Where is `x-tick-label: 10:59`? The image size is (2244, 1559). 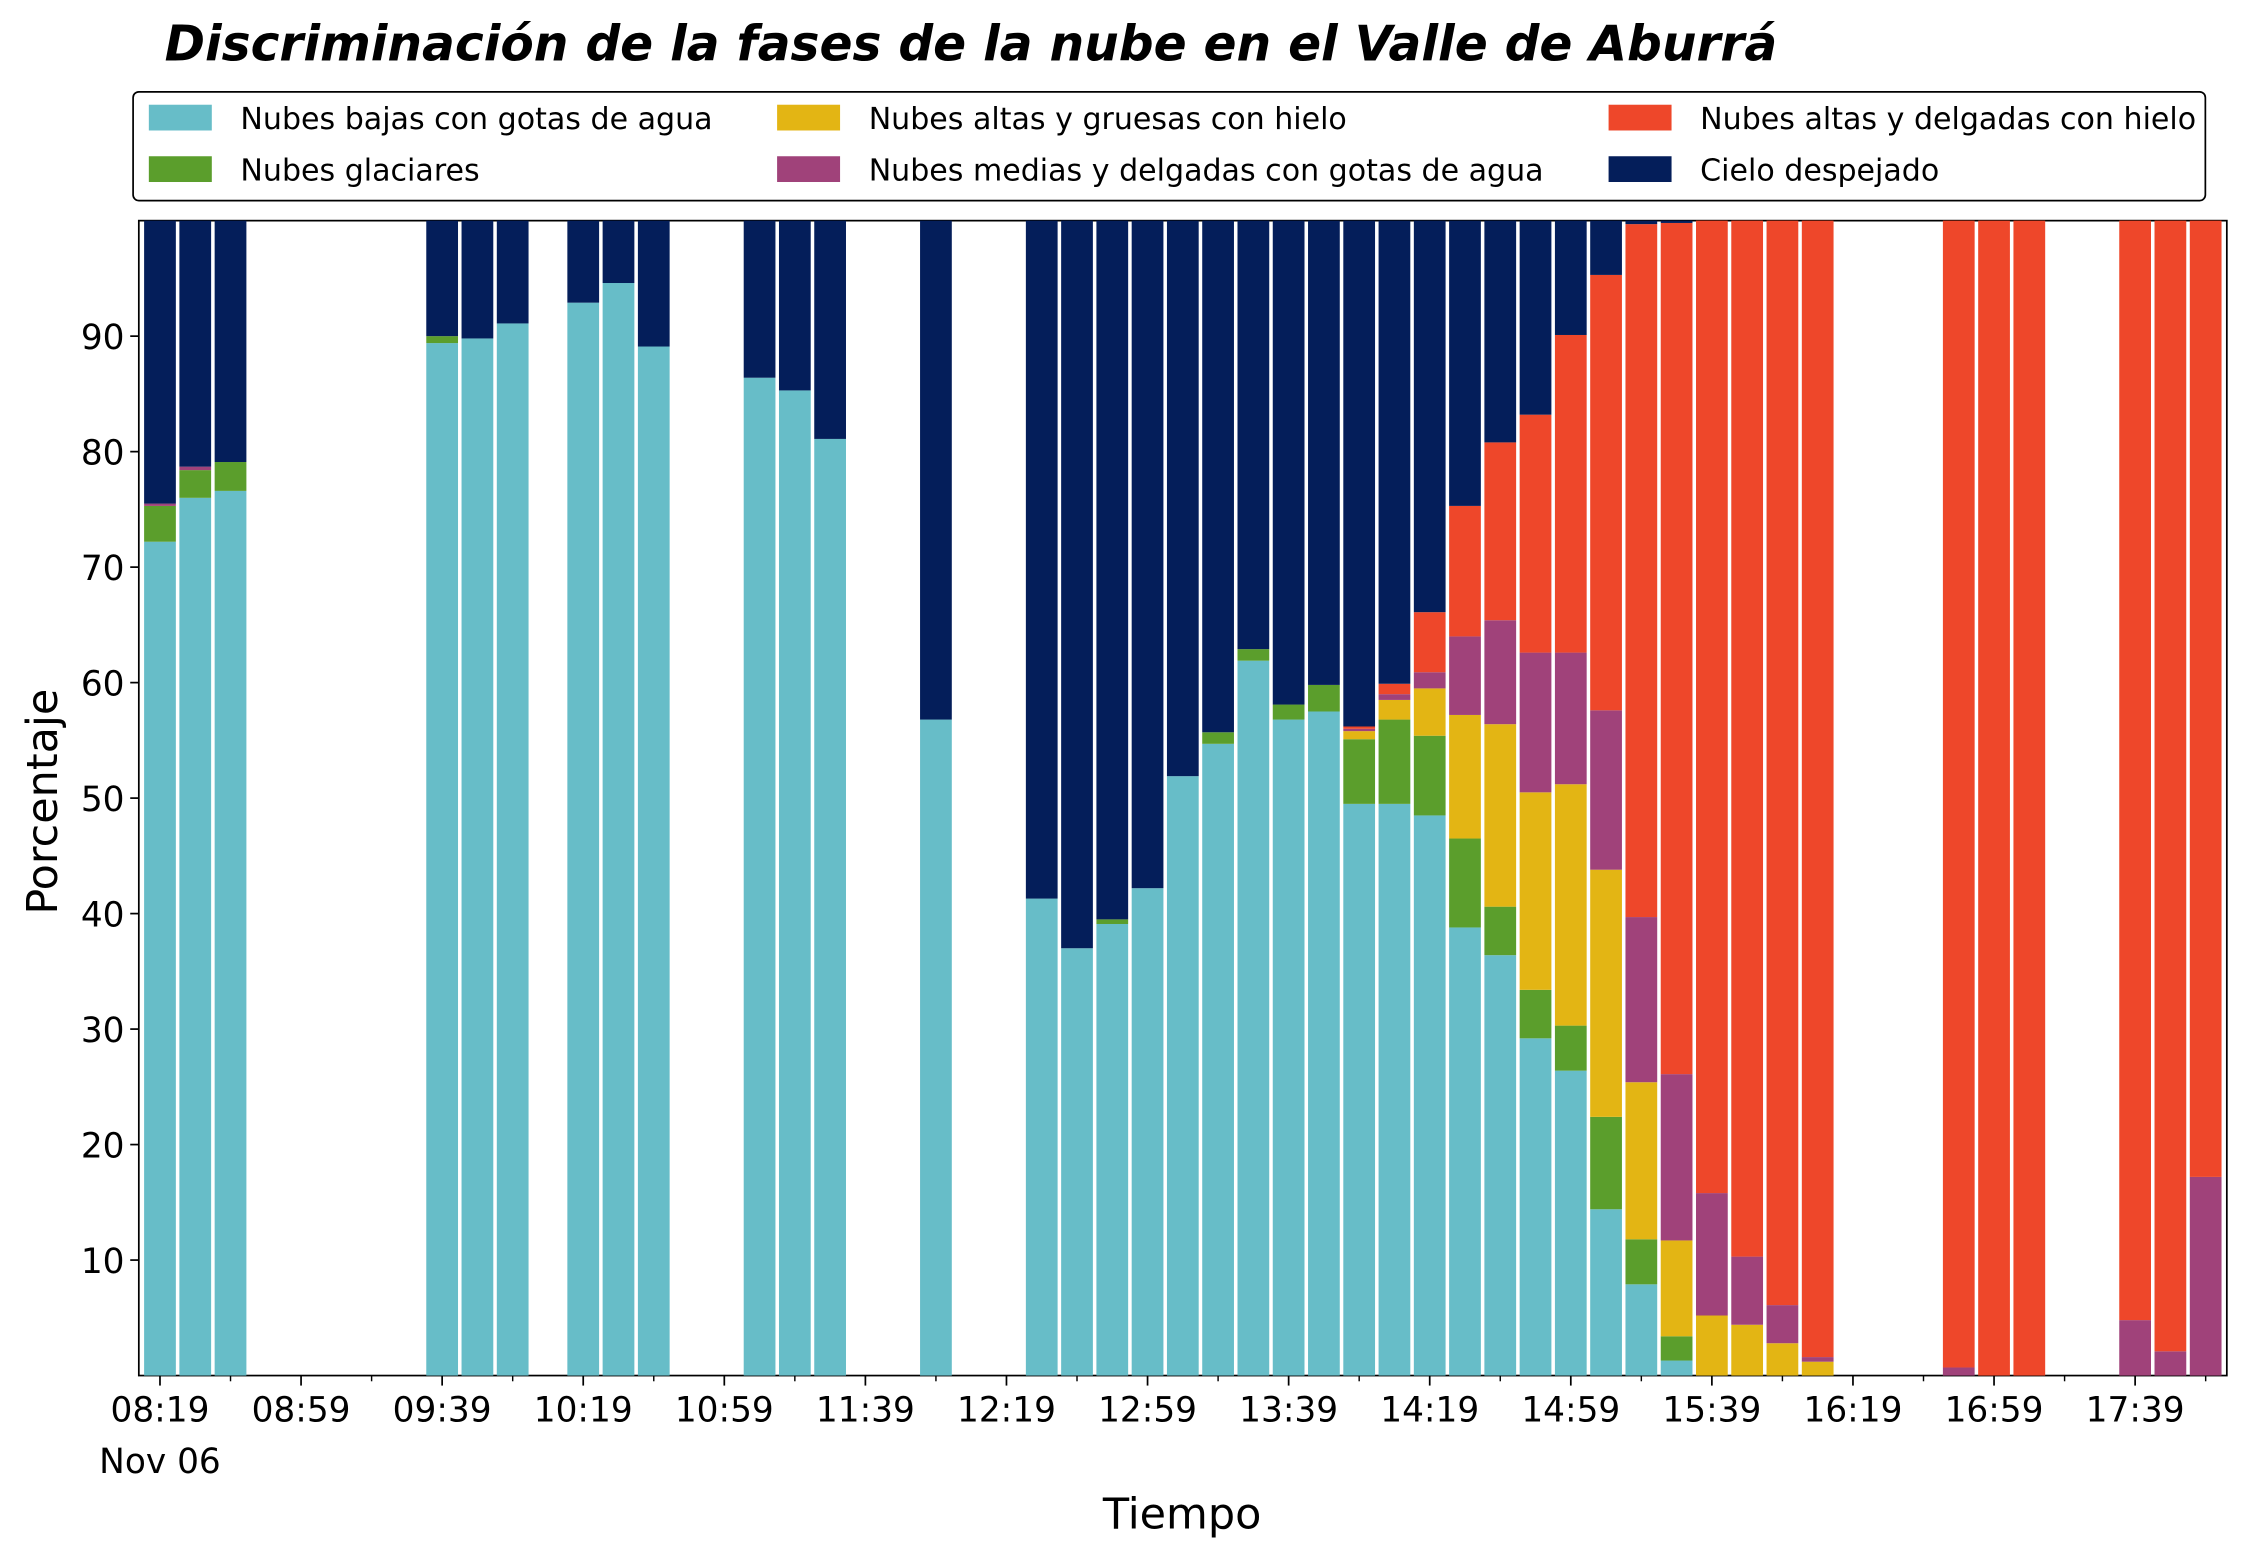
x-tick-label: 10:59 is located at coordinates (724, 1410).